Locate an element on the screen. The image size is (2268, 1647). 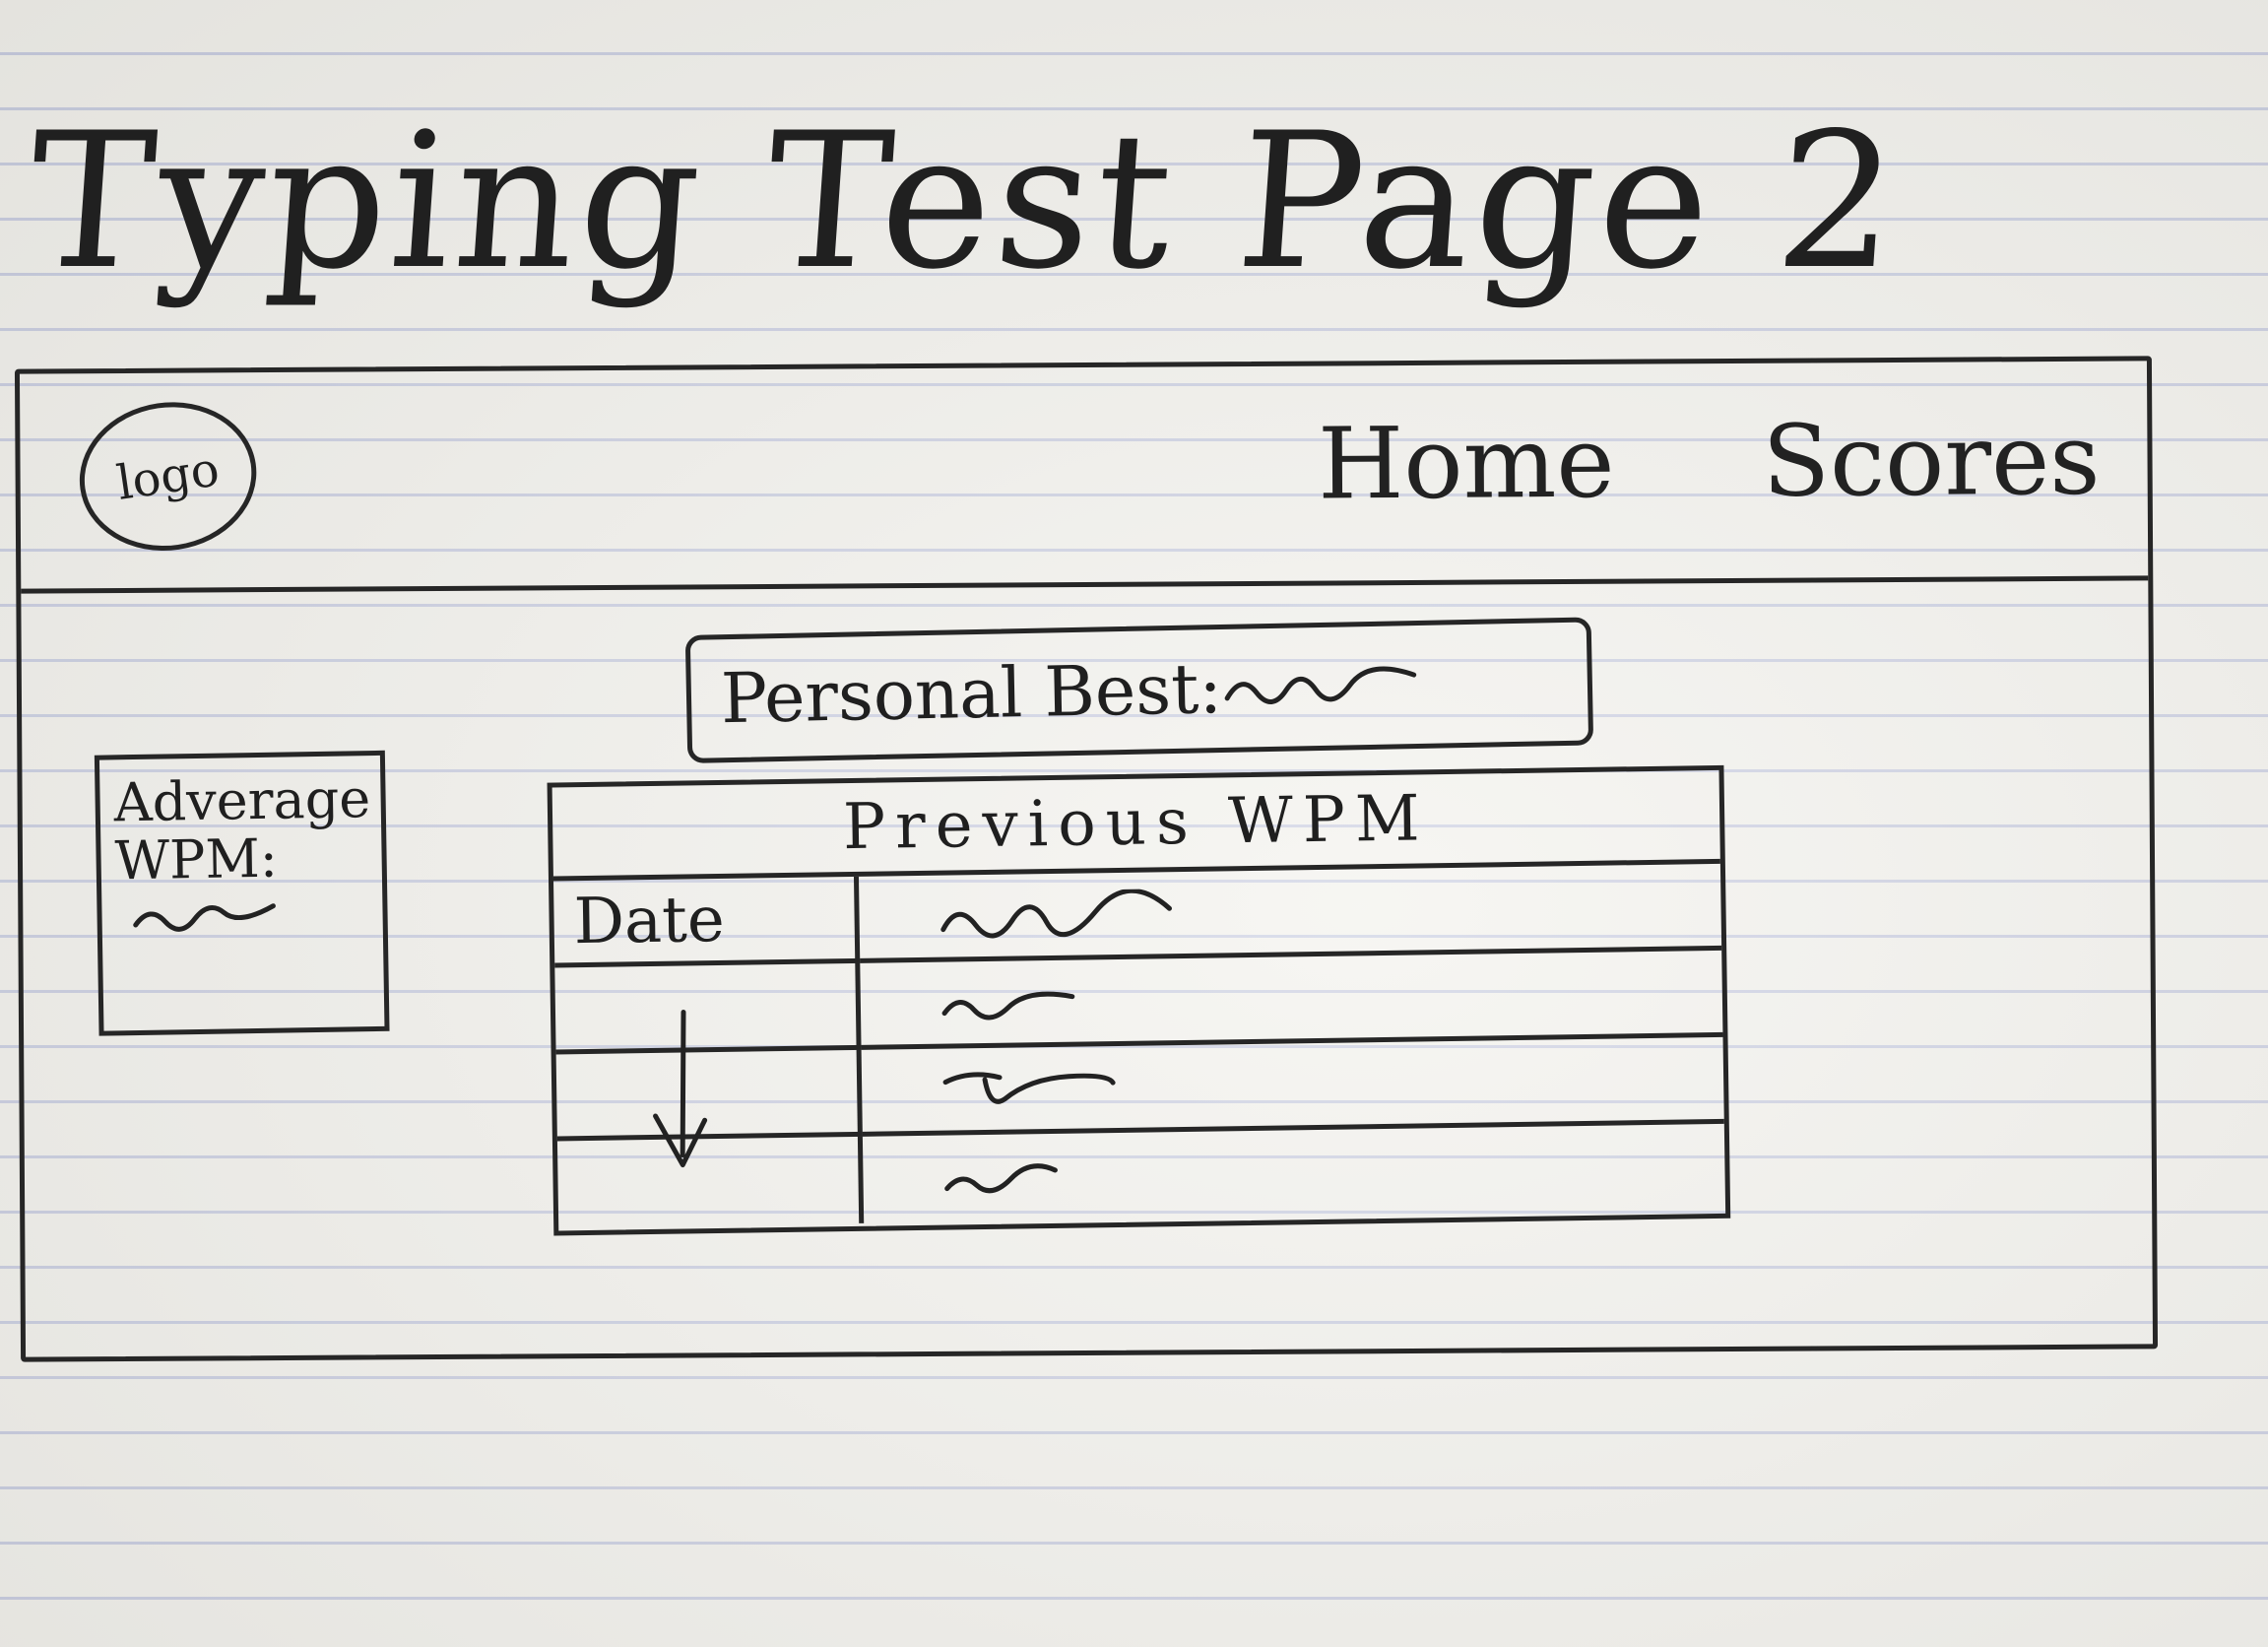
nav-scores-link: Scores is located at coordinates (1932, 460).